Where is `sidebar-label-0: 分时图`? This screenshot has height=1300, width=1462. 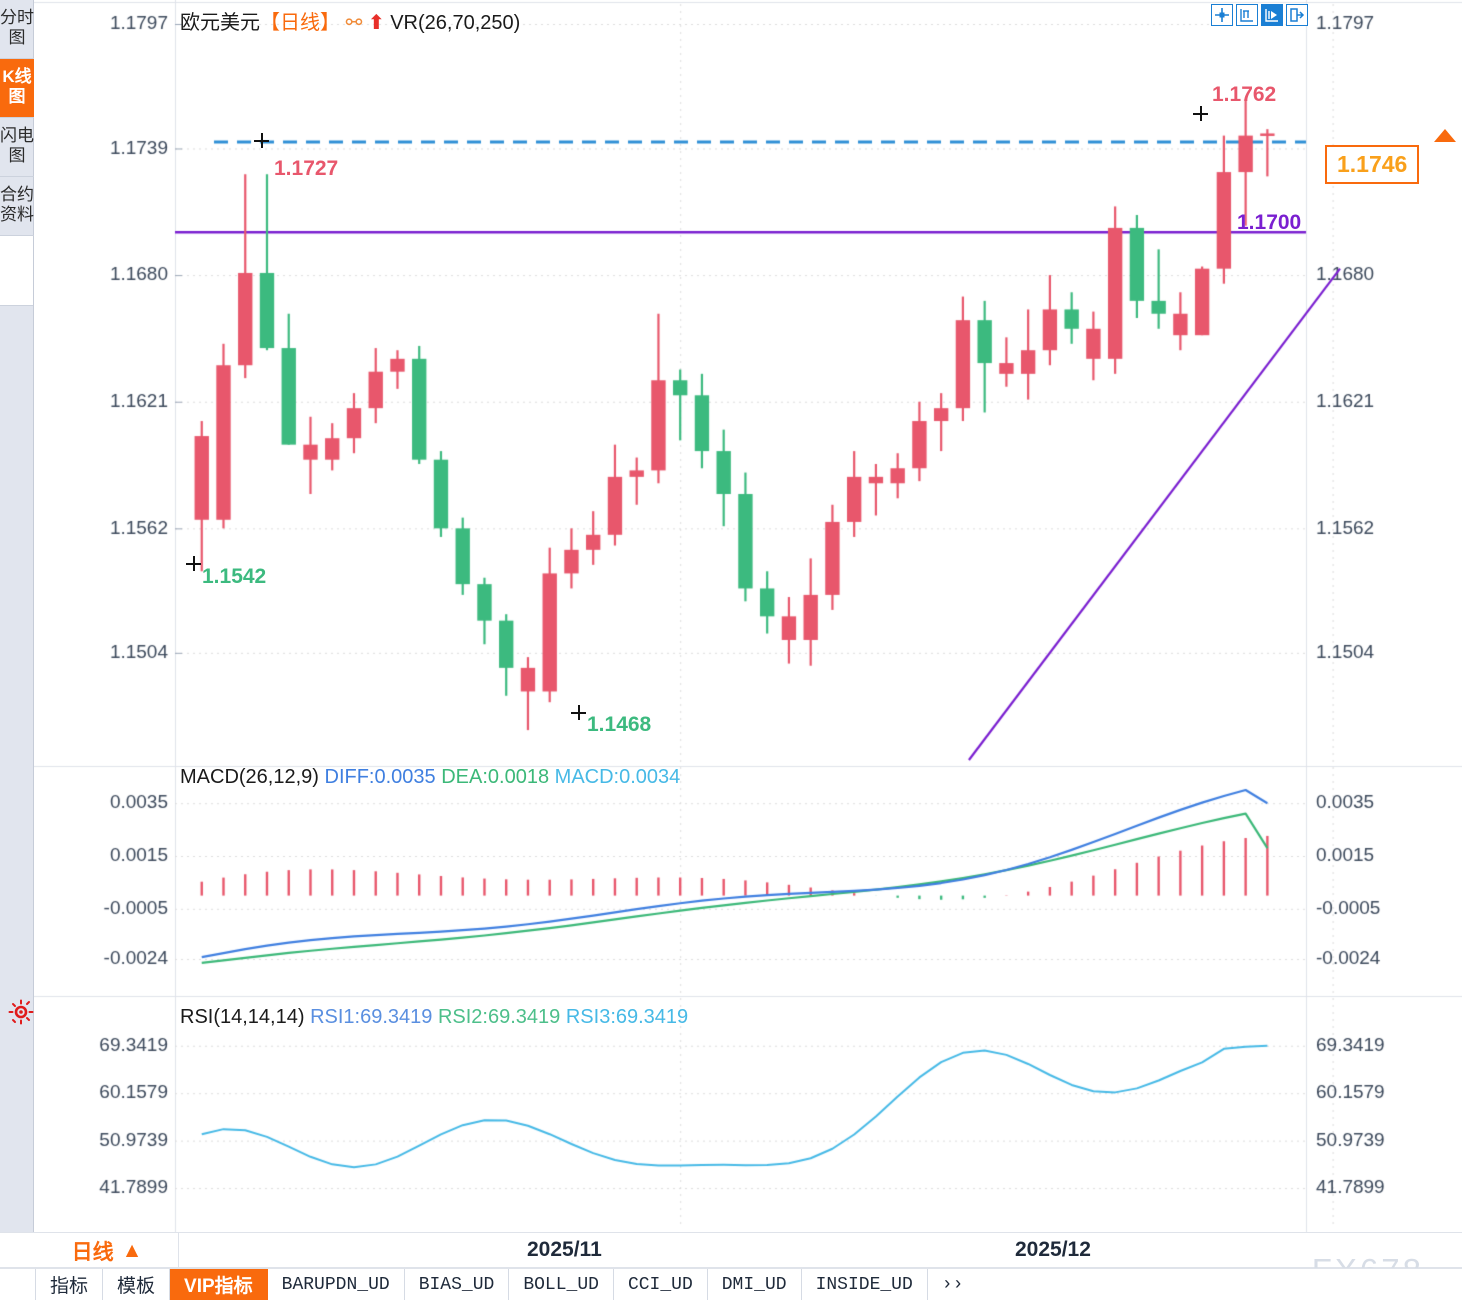
sidebar-label-0: 分时图 is located at coordinates (17, 27).